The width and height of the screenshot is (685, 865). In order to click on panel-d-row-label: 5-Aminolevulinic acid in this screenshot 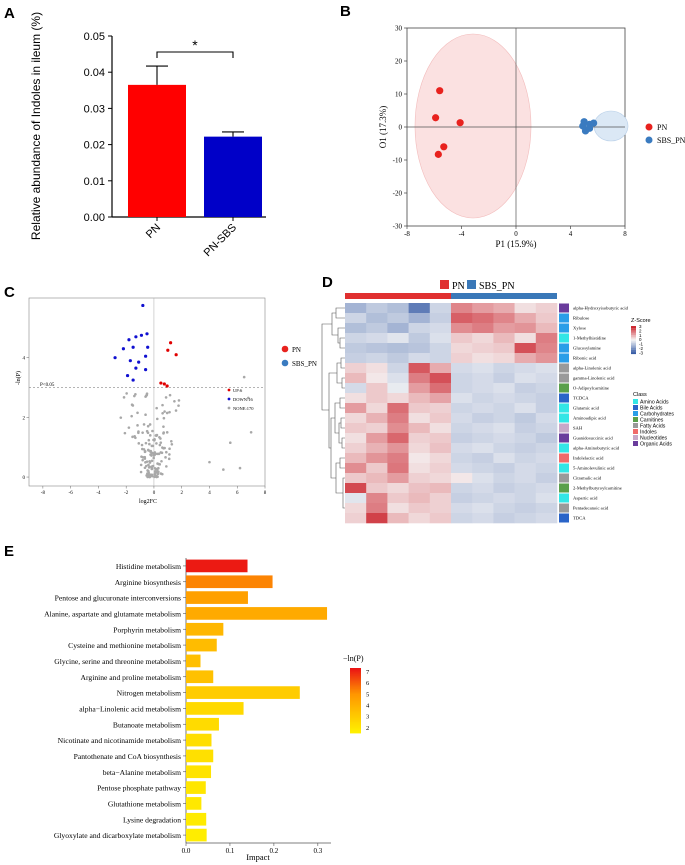, I will do `click(594, 468)`.